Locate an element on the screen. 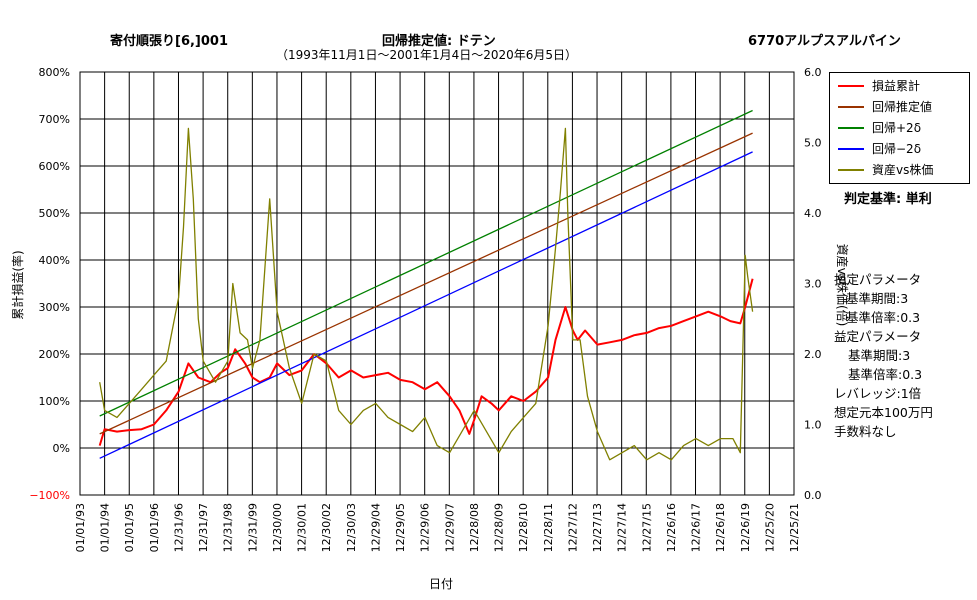 Image resolution: width=977 pixels, height=600 pixels. x-tick-label: 12/27/13 is located at coordinates (597, 527).